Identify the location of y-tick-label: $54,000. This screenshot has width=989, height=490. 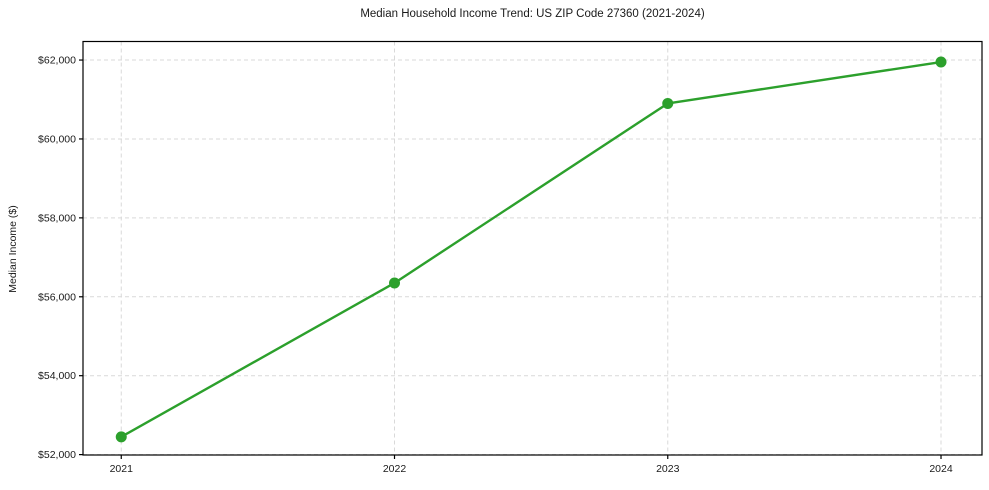
(57, 376).